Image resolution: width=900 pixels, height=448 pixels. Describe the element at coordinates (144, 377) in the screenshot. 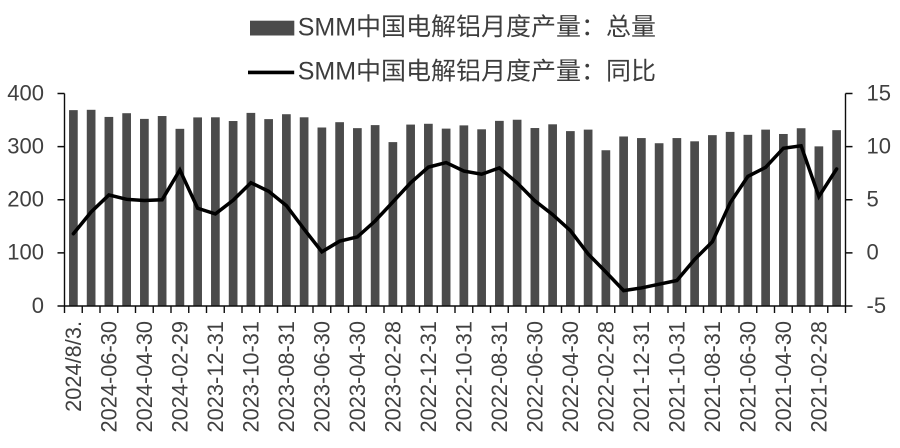

I see `svg-text: 2024-04-30` at that location.